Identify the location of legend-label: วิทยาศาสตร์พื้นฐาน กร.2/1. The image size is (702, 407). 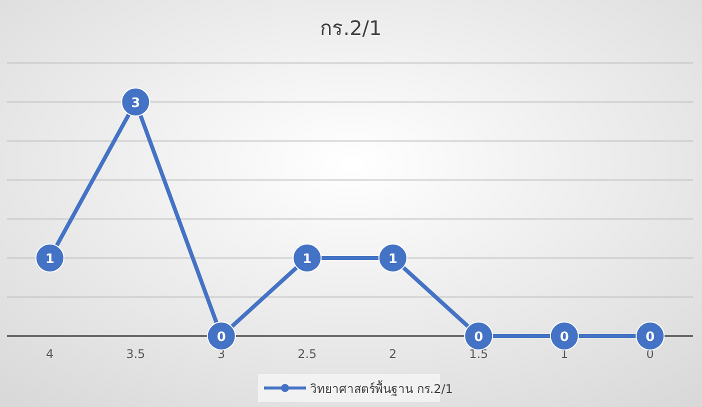
(381, 388).